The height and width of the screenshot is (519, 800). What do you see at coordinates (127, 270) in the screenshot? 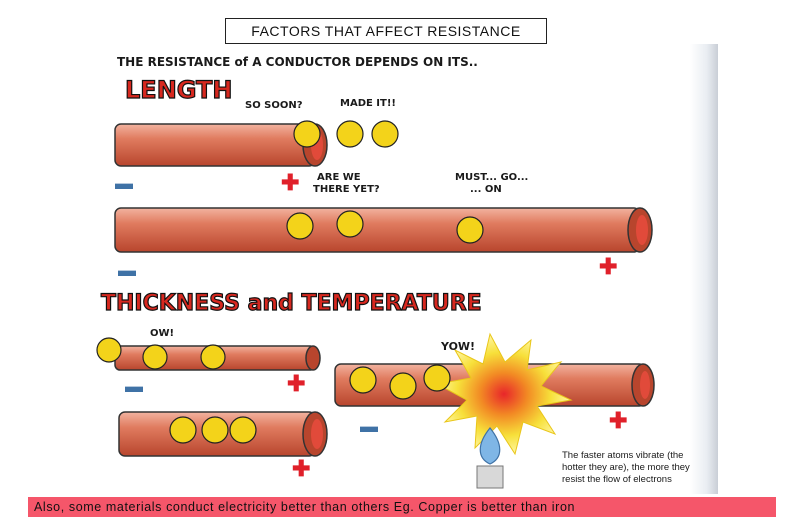
I see `minus-sign-2: ▬` at bounding box center [127, 270].